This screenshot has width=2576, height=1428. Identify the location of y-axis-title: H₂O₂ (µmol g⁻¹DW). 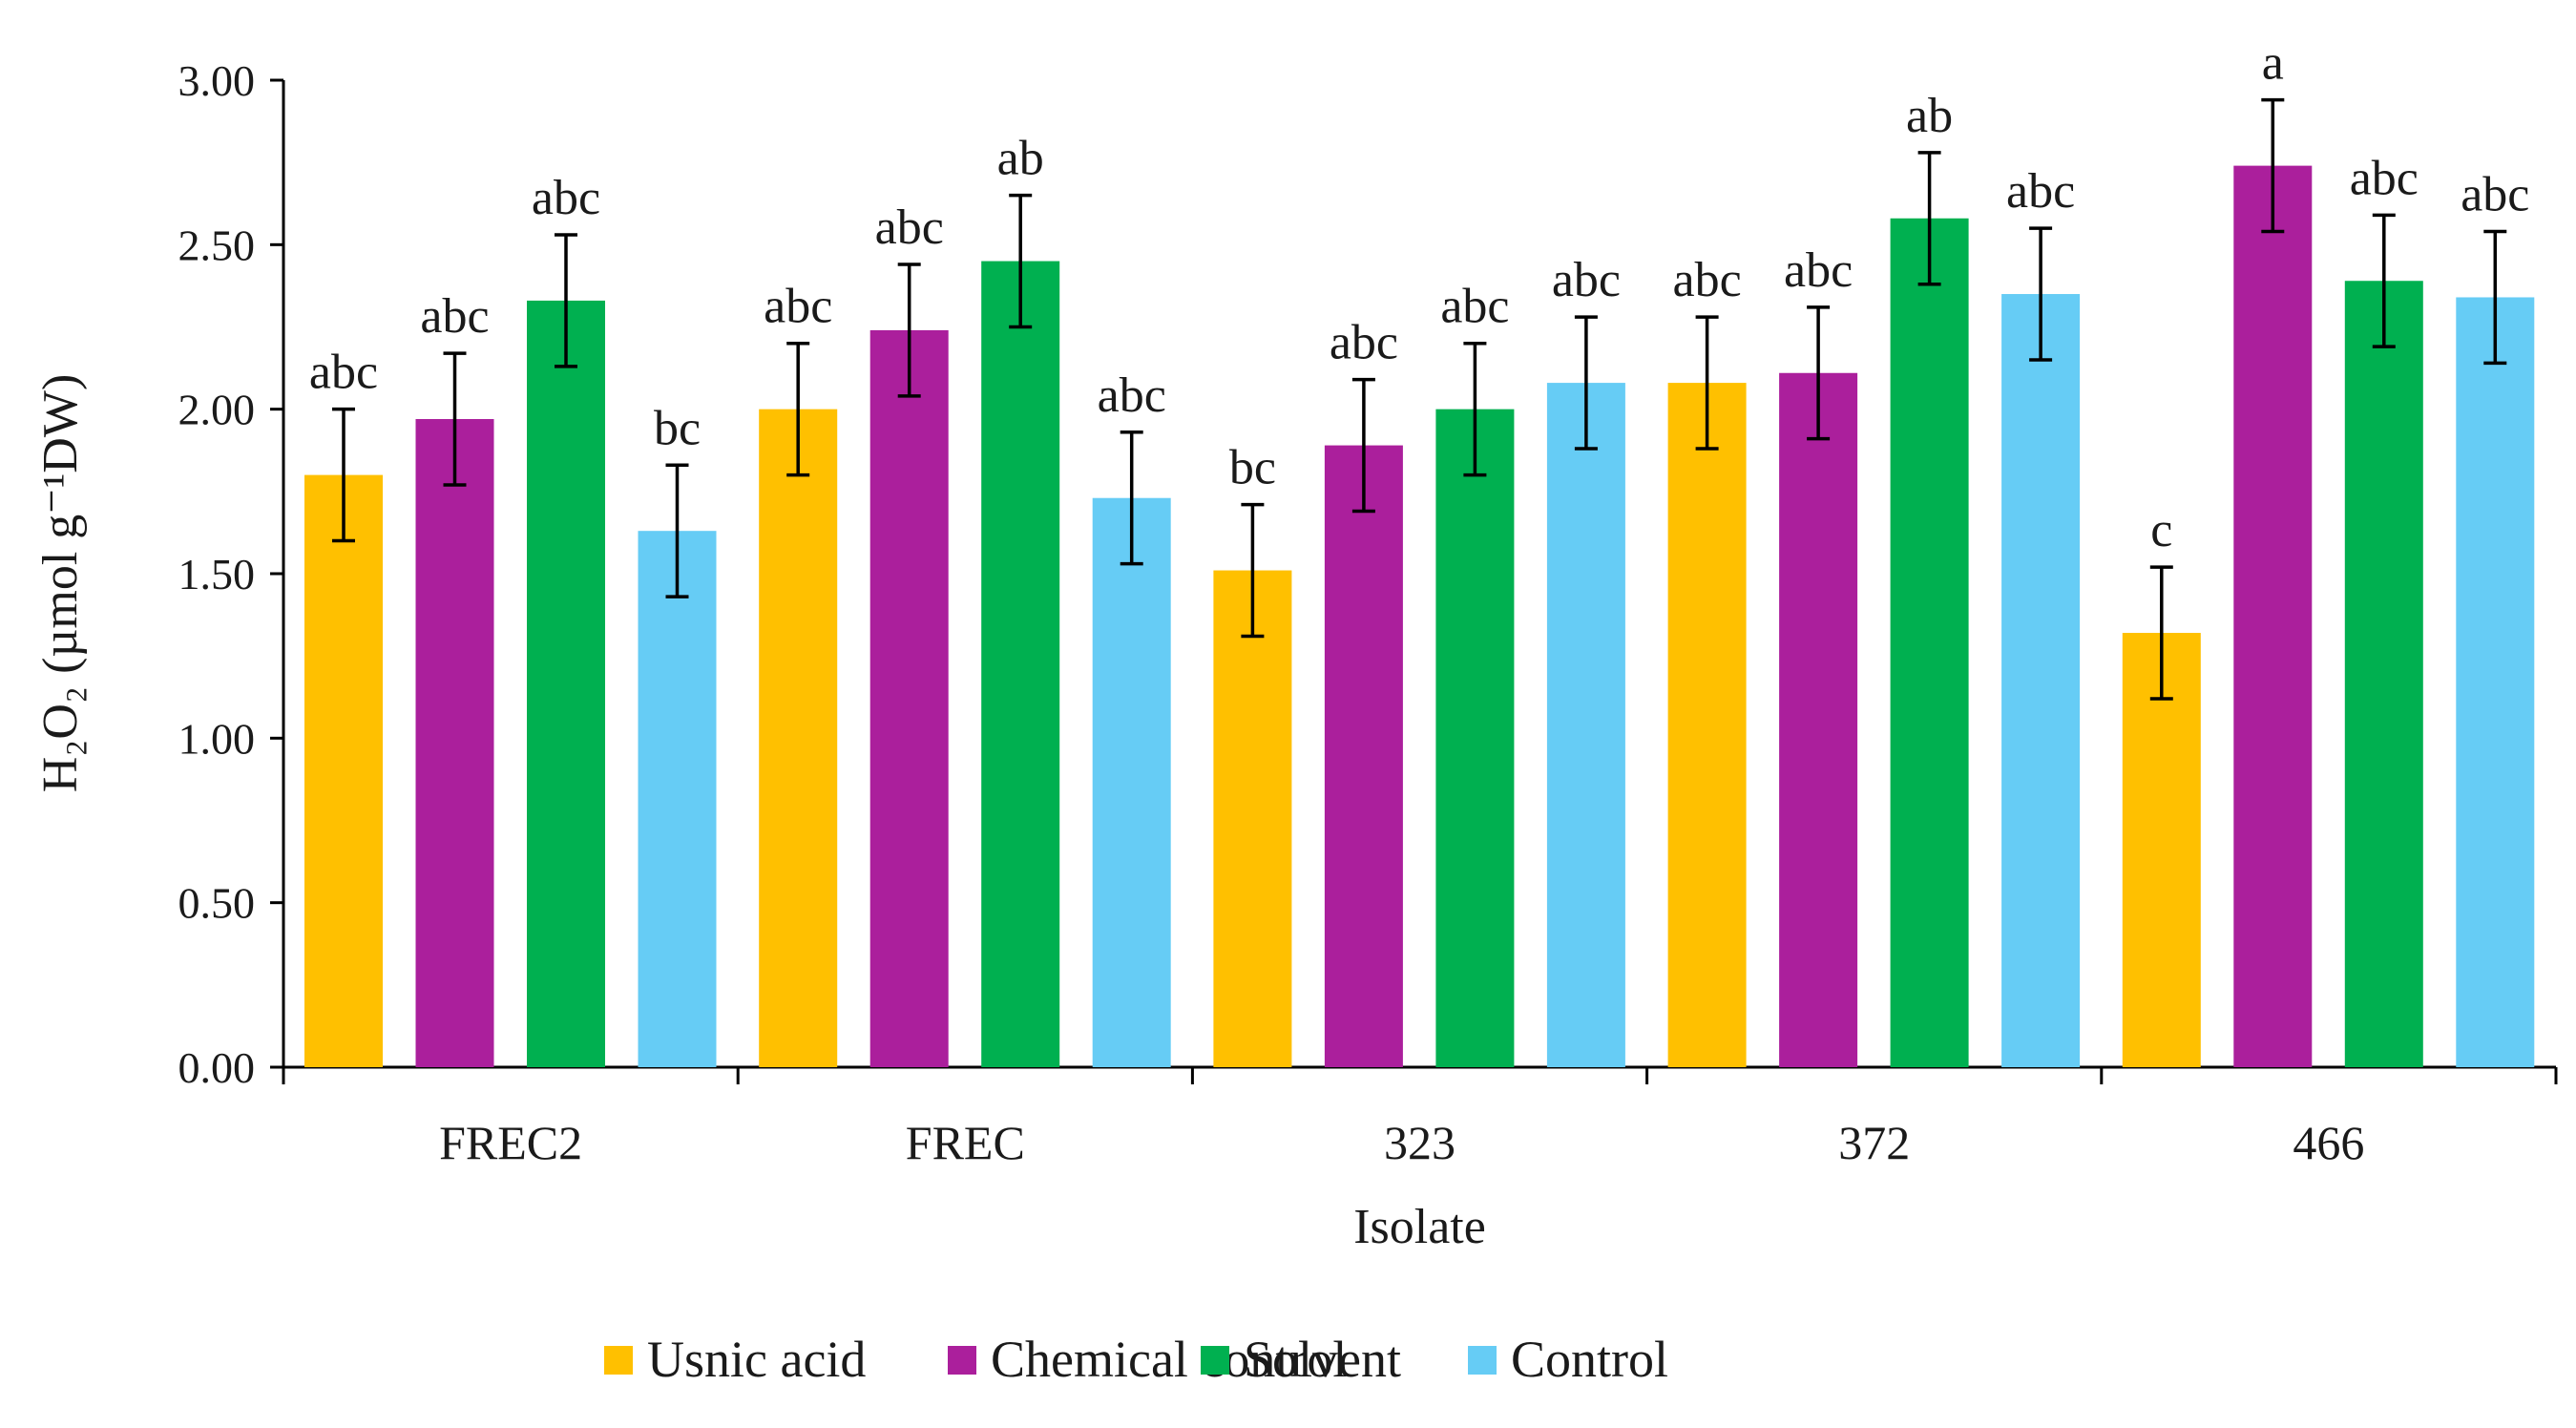
(60, 584).